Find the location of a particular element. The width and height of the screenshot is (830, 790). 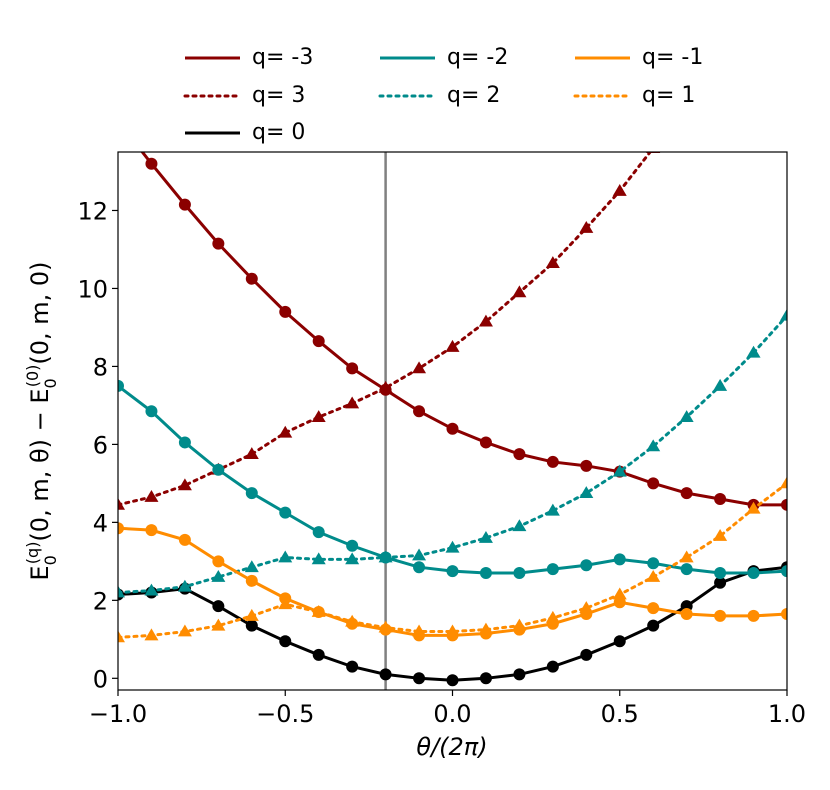

y-tick-label: 10 is located at coordinates (92, 289).